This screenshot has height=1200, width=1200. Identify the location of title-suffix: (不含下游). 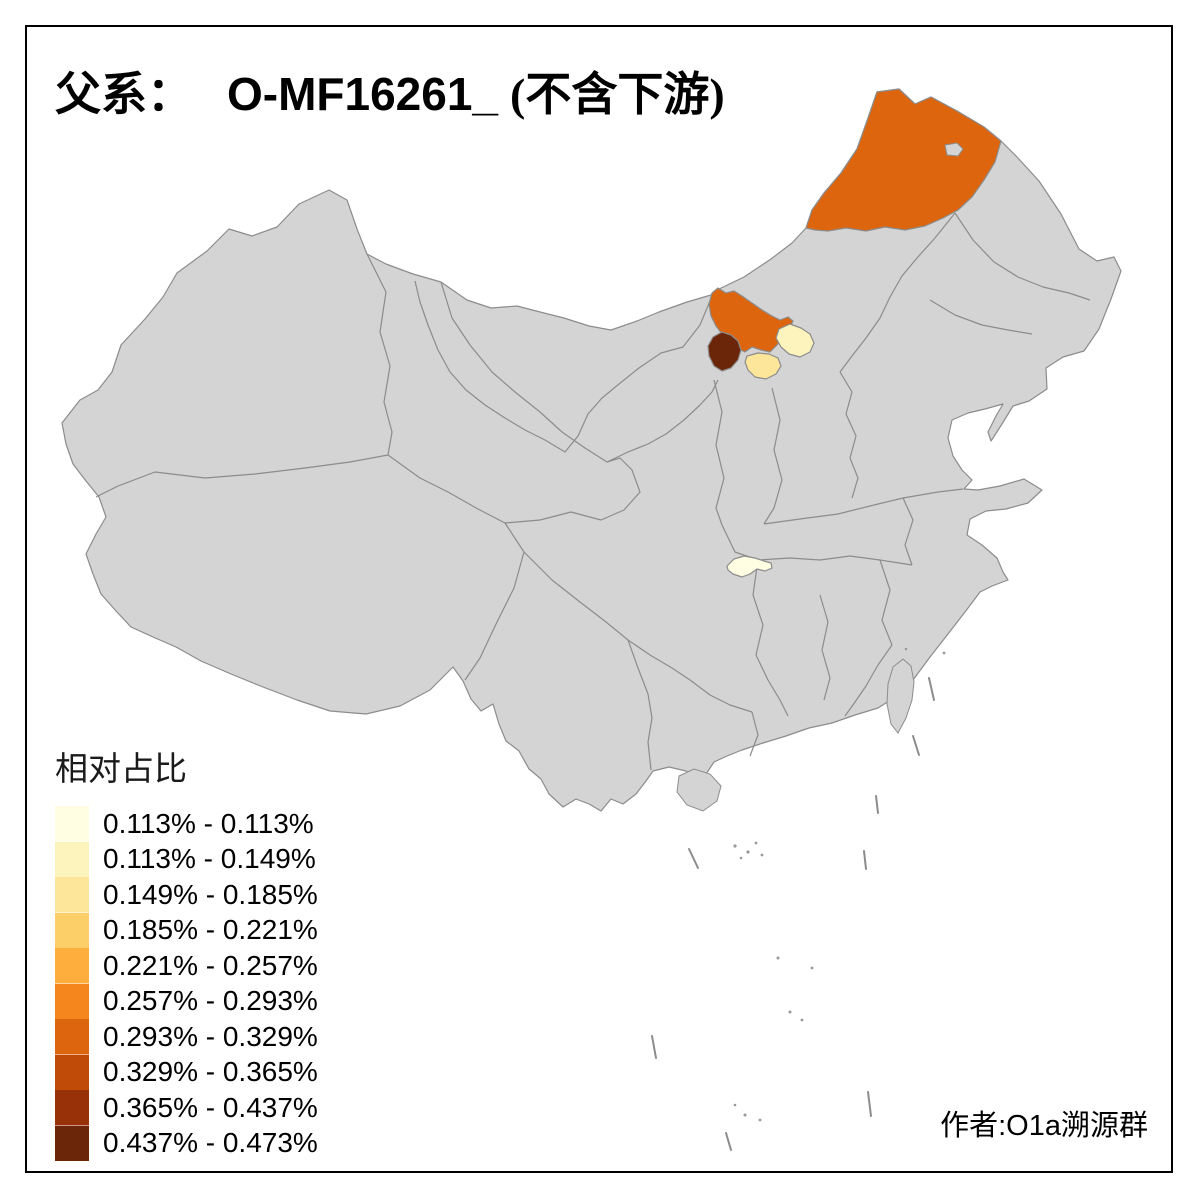
(617, 94).